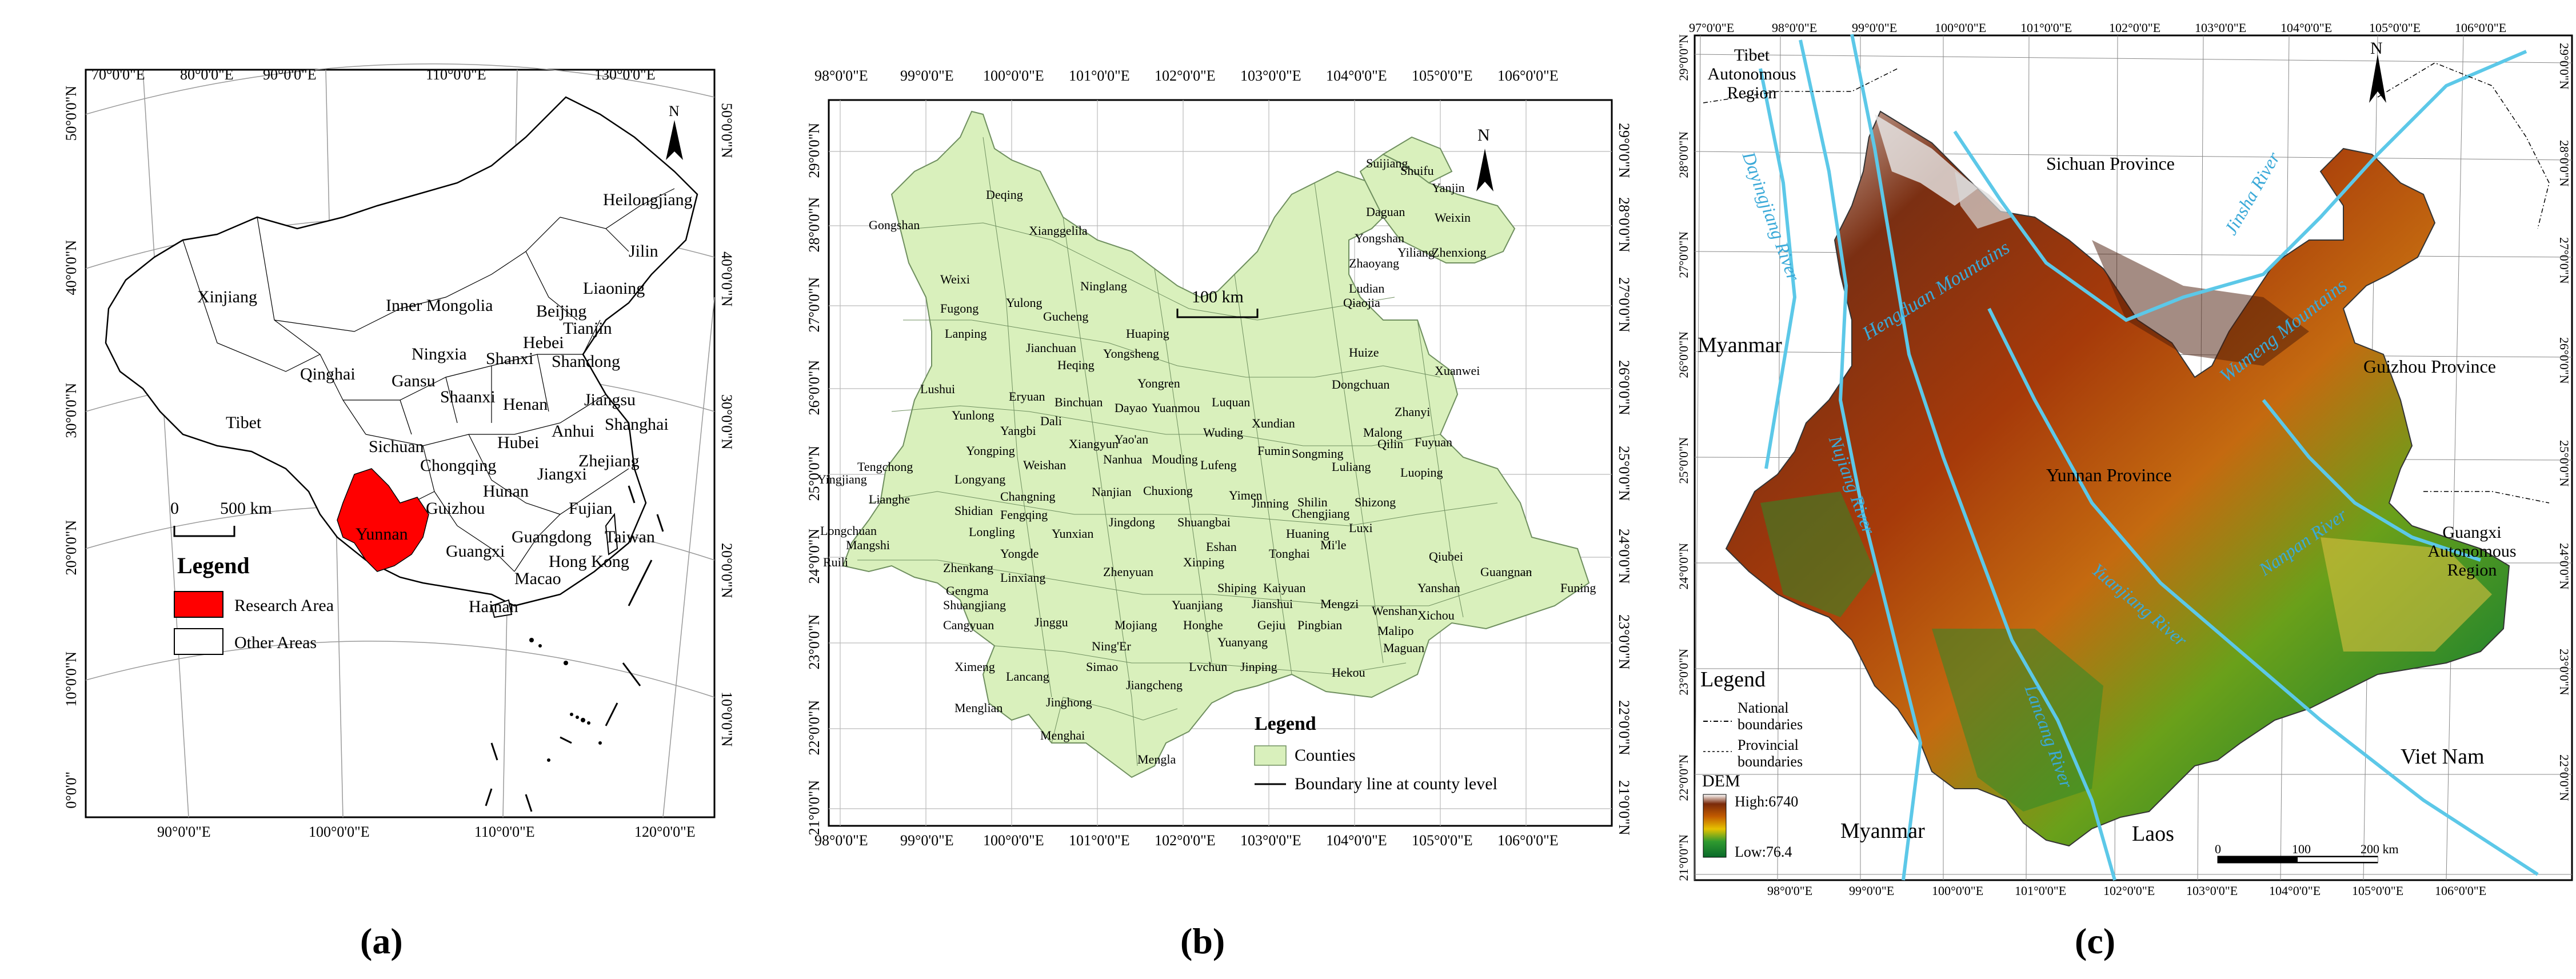 The width and height of the screenshot is (2576, 979). What do you see at coordinates (552, 537) in the screenshot?
I see `province-label: Guangdong` at bounding box center [552, 537].